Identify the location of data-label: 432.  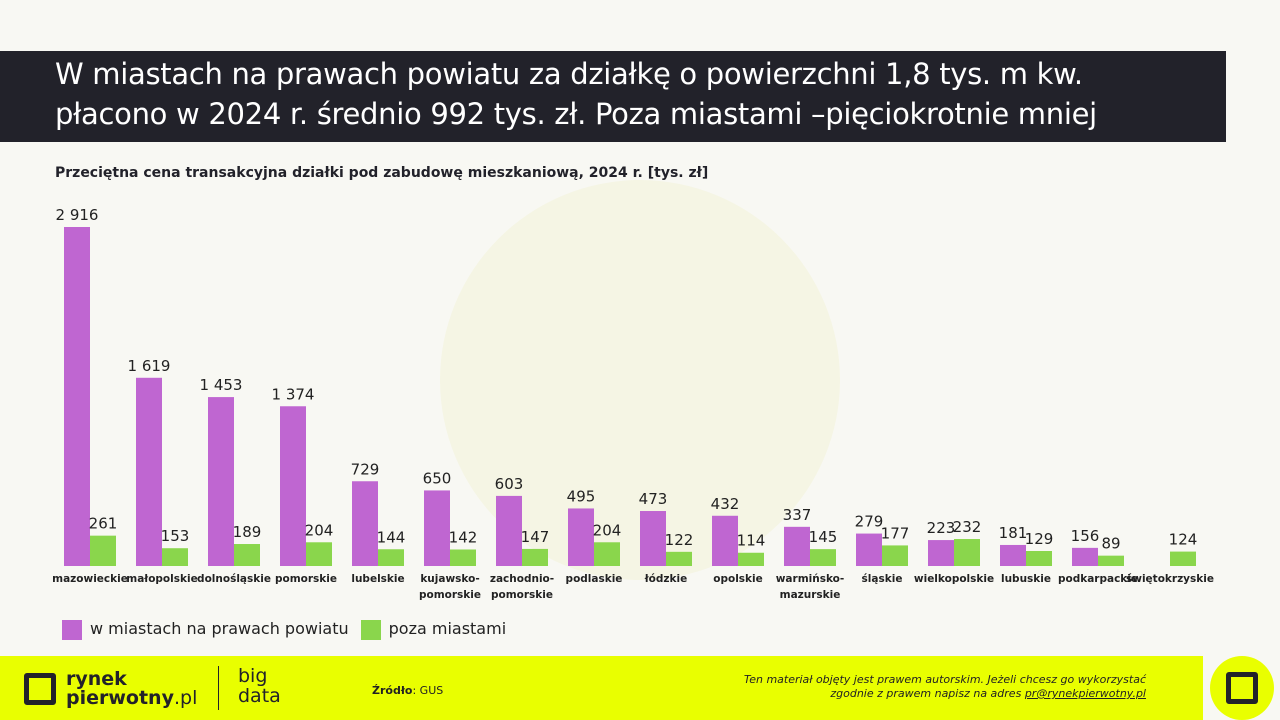
(725, 504).